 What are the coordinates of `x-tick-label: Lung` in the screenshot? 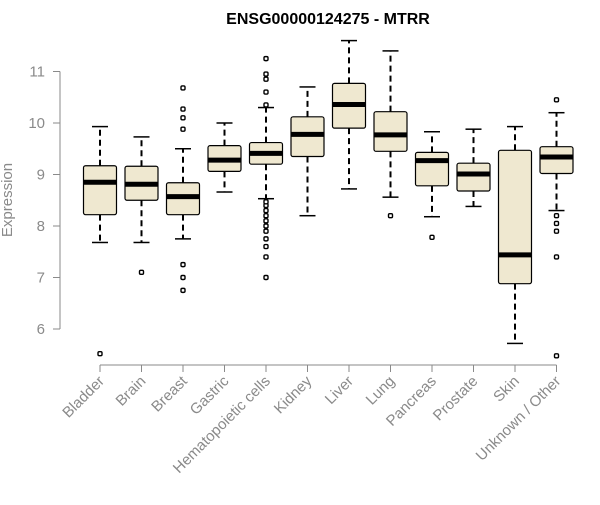 It's located at (381, 391).